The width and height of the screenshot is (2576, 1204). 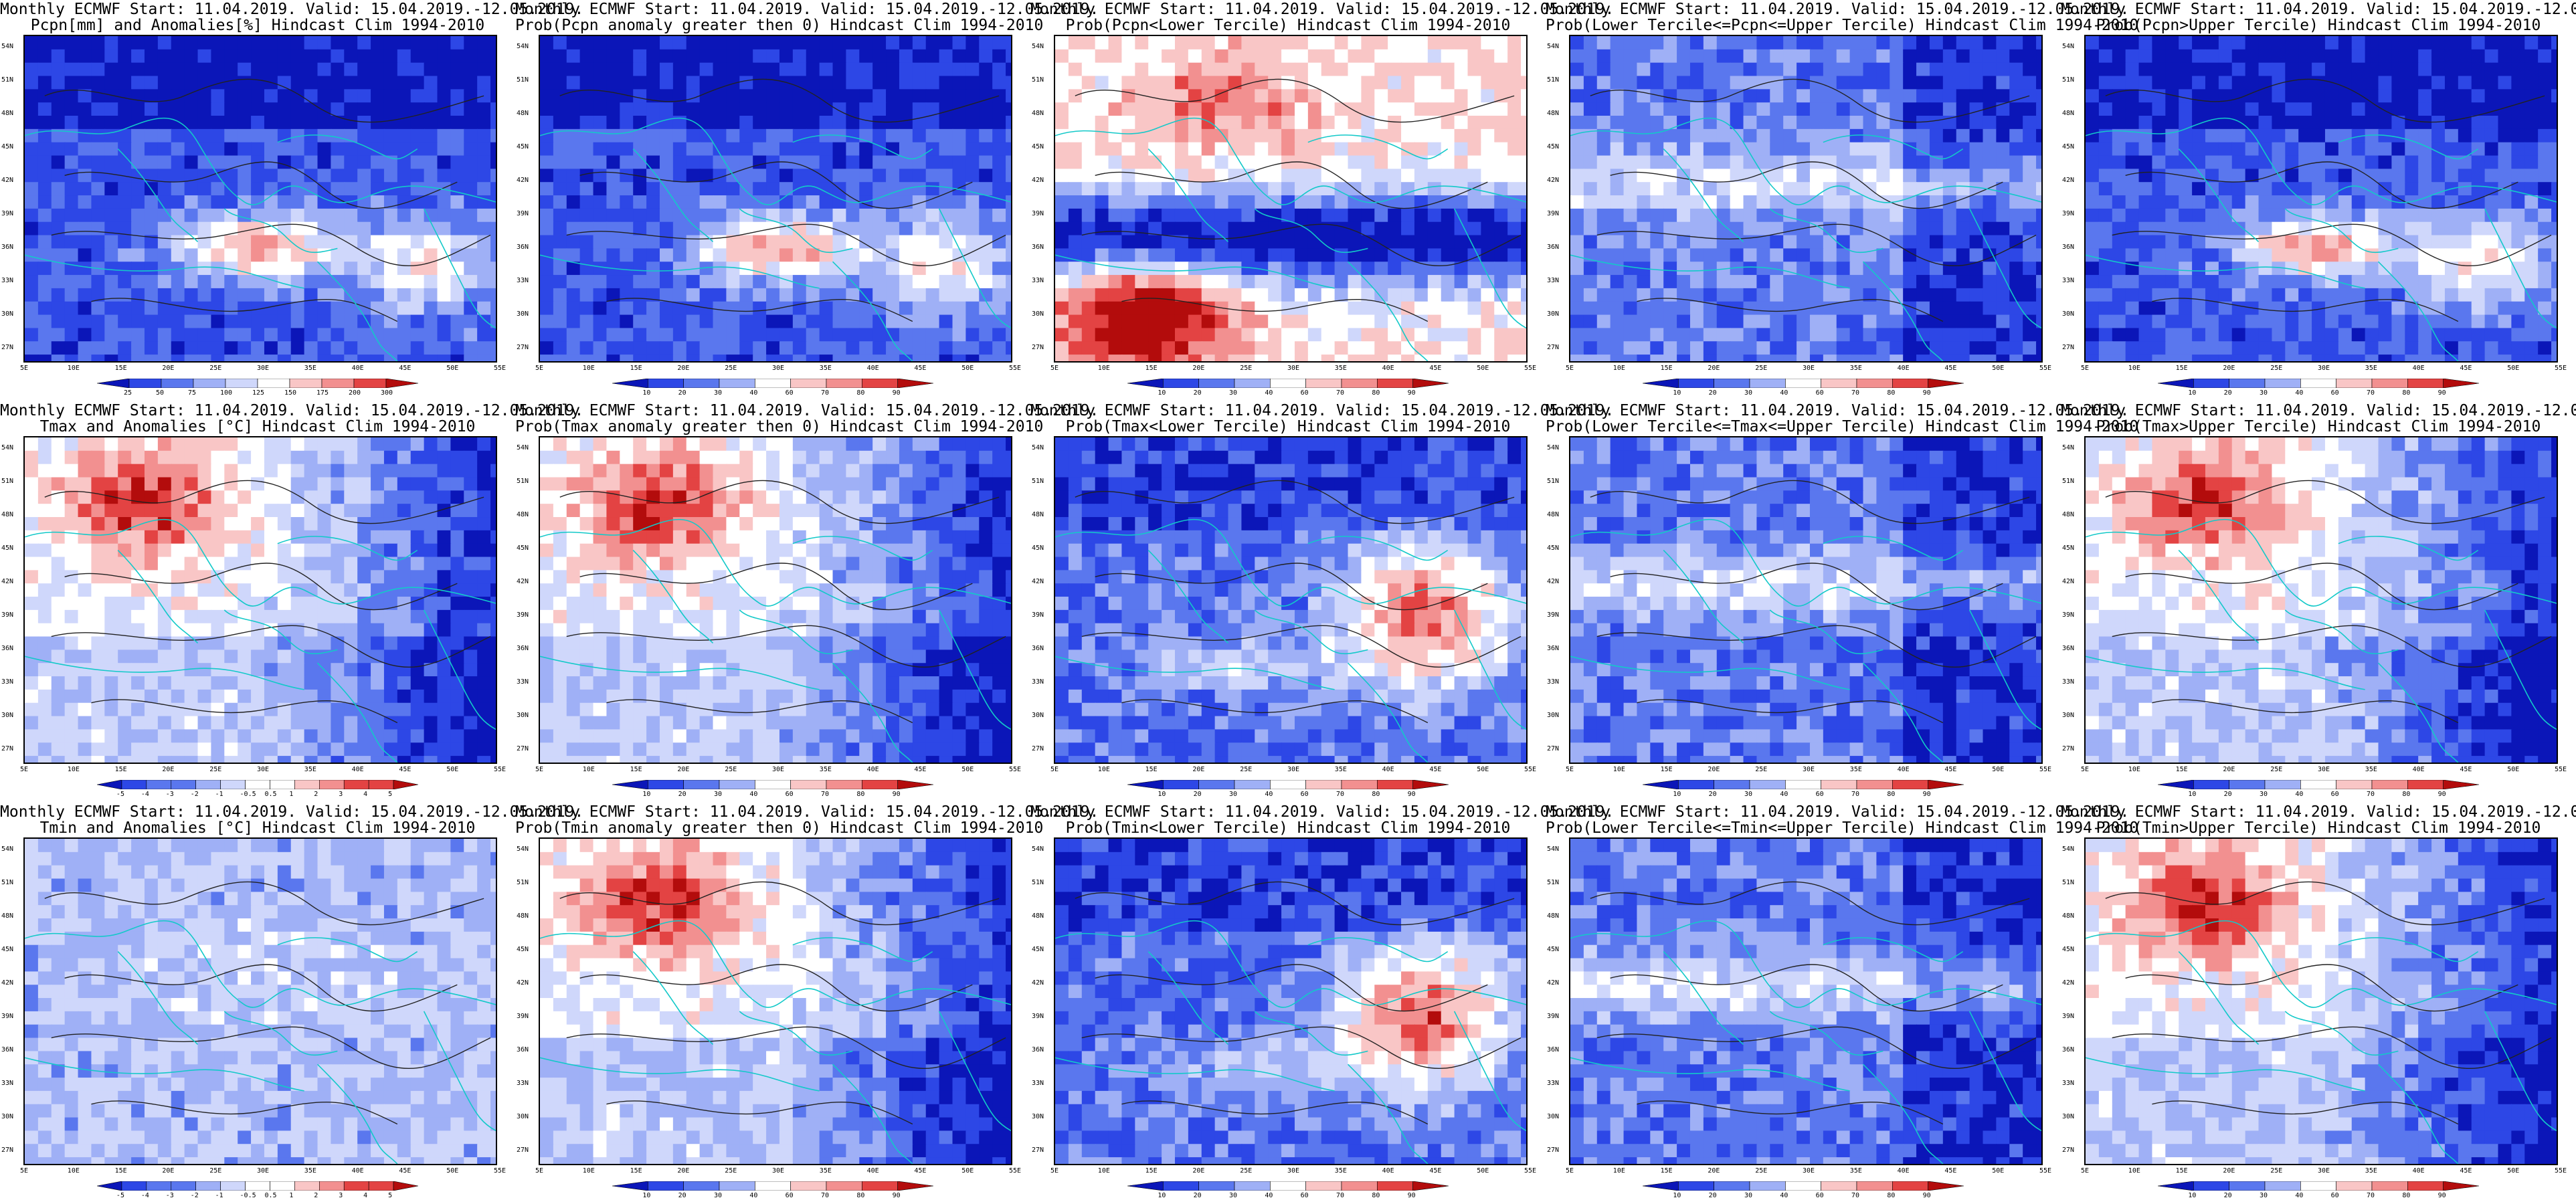 What do you see at coordinates (145, 1195) in the screenshot?
I see `colorbar-tick-label: -4` at bounding box center [145, 1195].